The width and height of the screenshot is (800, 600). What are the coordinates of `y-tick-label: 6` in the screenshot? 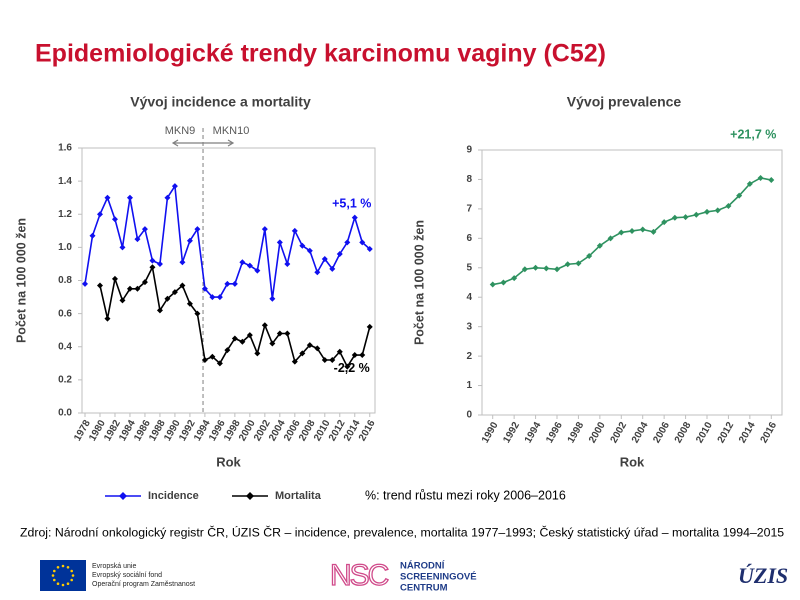 It's located at (469, 238).